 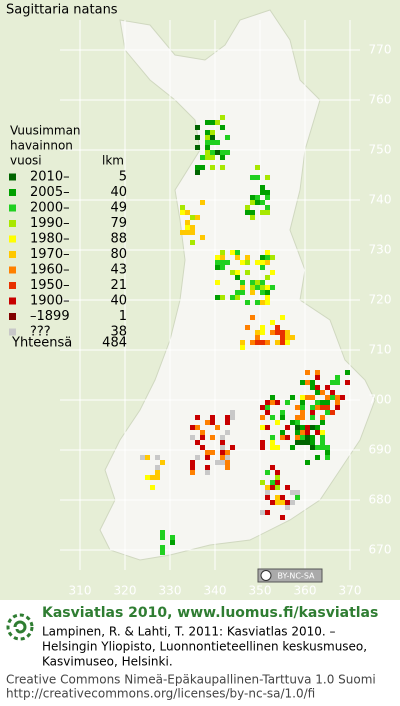 What do you see at coordinates (20, 627) in the screenshot?
I see `logo` at bounding box center [20, 627].